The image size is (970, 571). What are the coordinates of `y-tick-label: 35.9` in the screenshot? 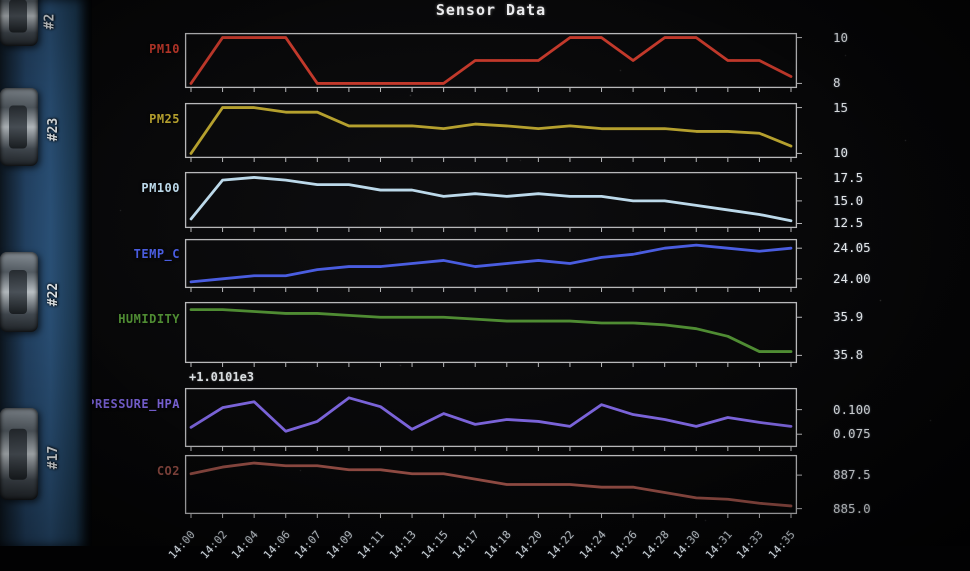 It's located at (848, 317).